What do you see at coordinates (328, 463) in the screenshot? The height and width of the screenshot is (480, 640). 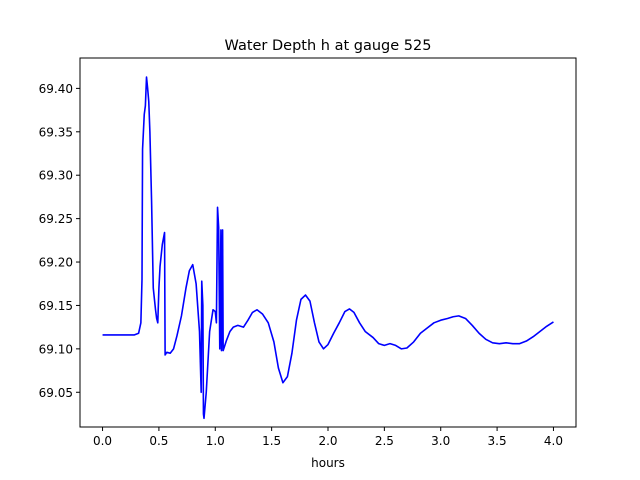 I see `x-axis-label: hours` at bounding box center [328, 463].